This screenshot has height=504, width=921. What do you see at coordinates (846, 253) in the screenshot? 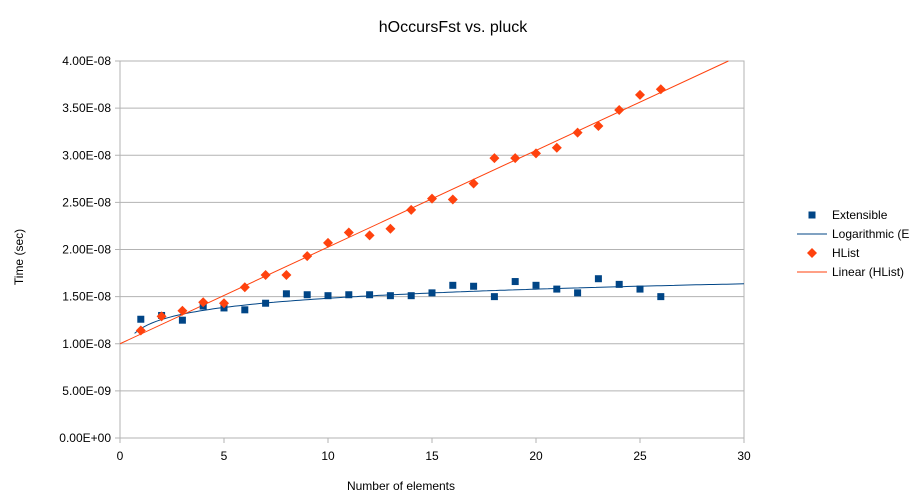
I see `legend-entry-label: HList` at bounding box center [846, 253].